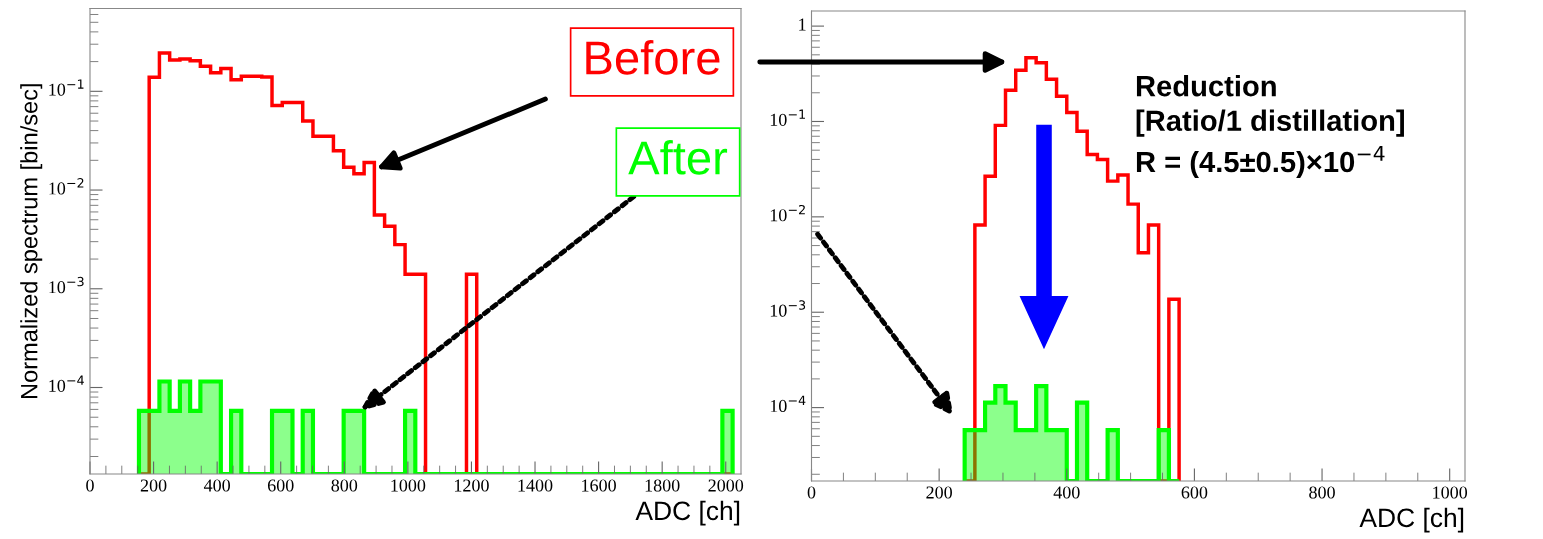  What do you see at coordinates (653, 57) in the screenshot?
I see `annotation: Before` at bounding box center [653, 57].